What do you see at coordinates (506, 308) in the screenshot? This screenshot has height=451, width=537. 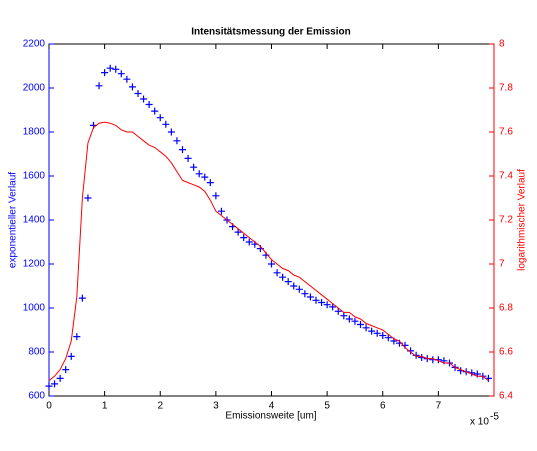 I see `y2-tick-label: 6.8` at bounding box center [506, 308].